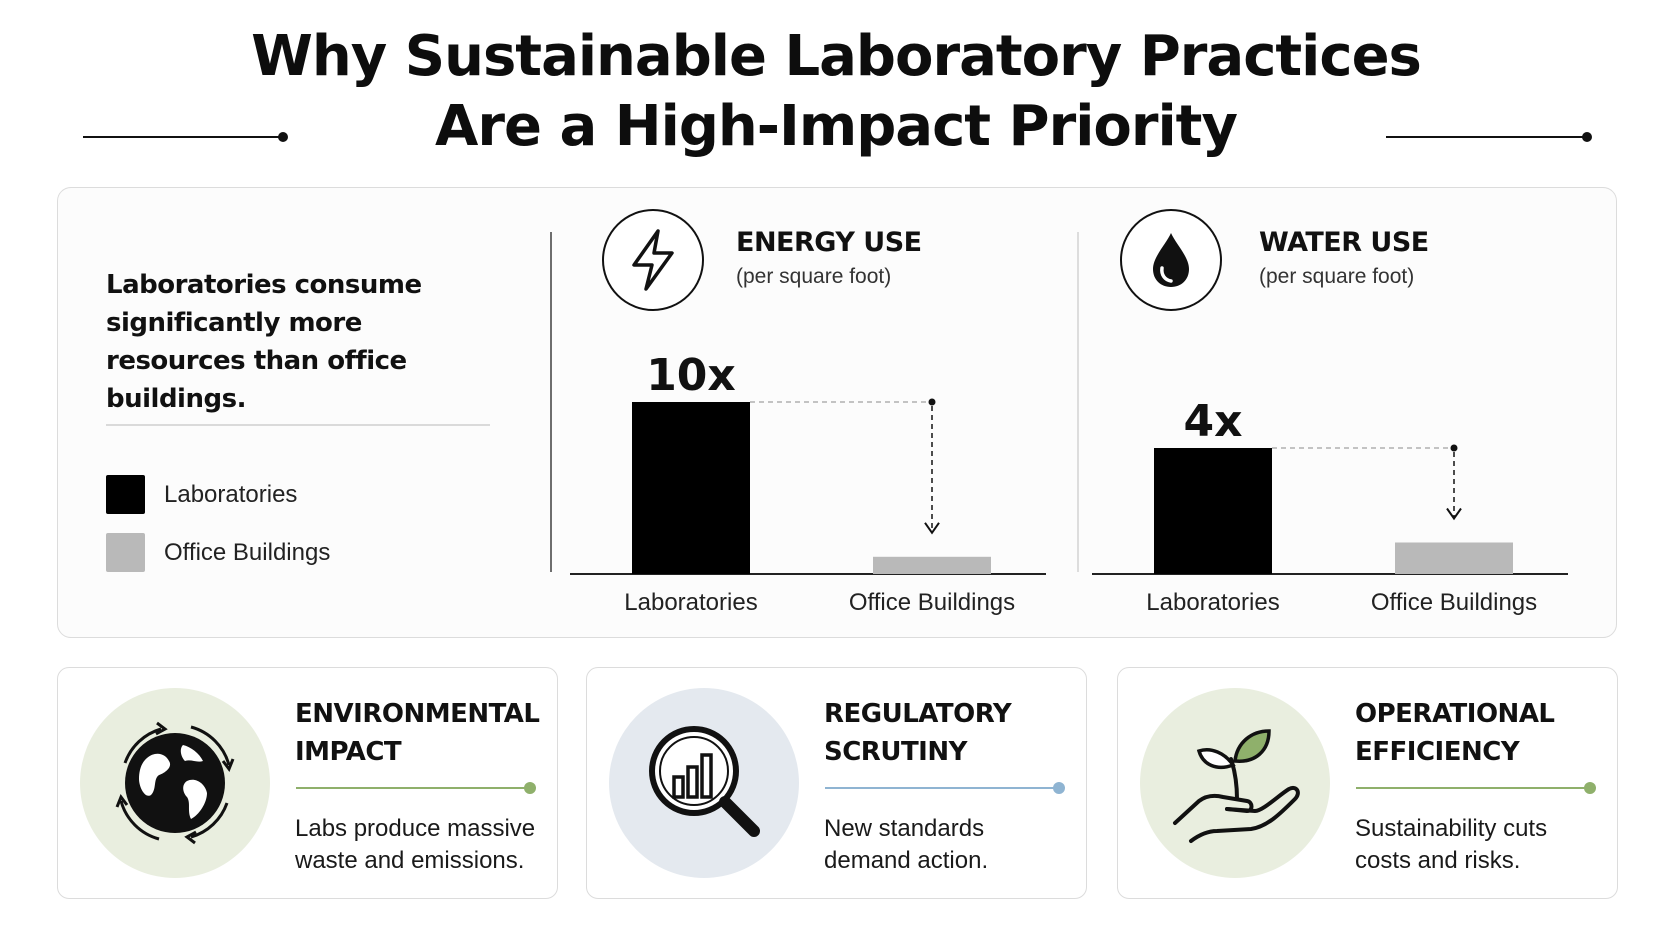  What do you see at coordinates (836, 56) in the screenshot?
I see `title-line-1: Why Sustainable Laboratory Practices` at bounding box center [836, 56].